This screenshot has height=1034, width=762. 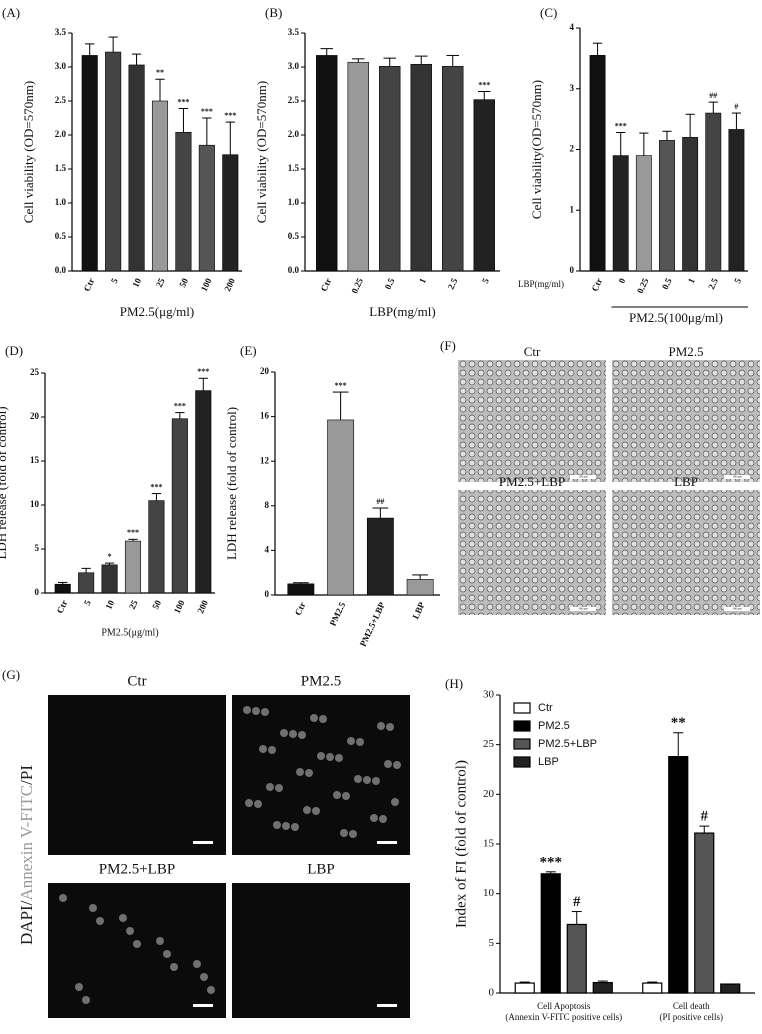 I want to click on panel-title: (F), so click(x=448, y=345).